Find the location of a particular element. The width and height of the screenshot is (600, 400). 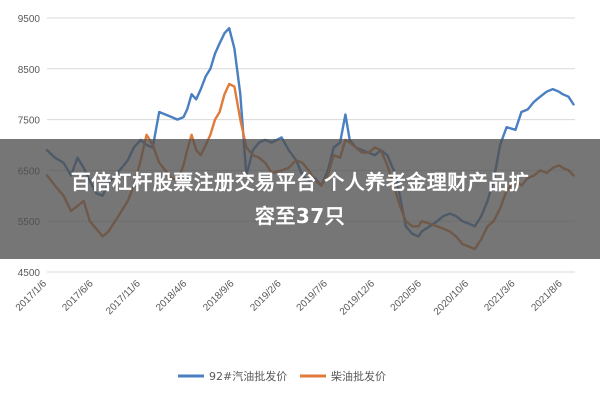

y-tick-label: 7500 is located at coordinates (29, 121).